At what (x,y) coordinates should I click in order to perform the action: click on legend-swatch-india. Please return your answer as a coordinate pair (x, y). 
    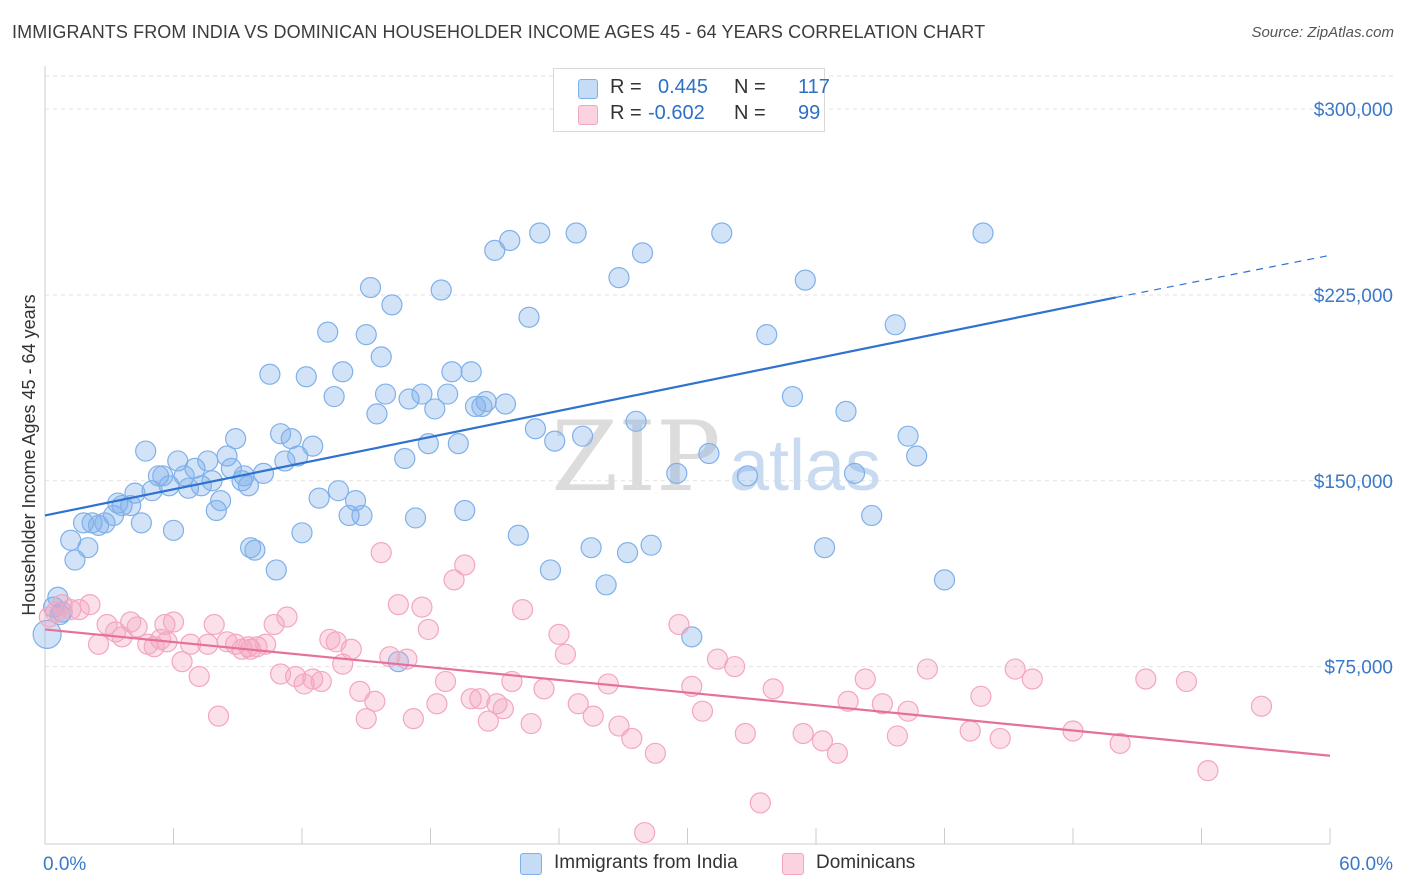
    Looking at the image, I should click on (531, 864).